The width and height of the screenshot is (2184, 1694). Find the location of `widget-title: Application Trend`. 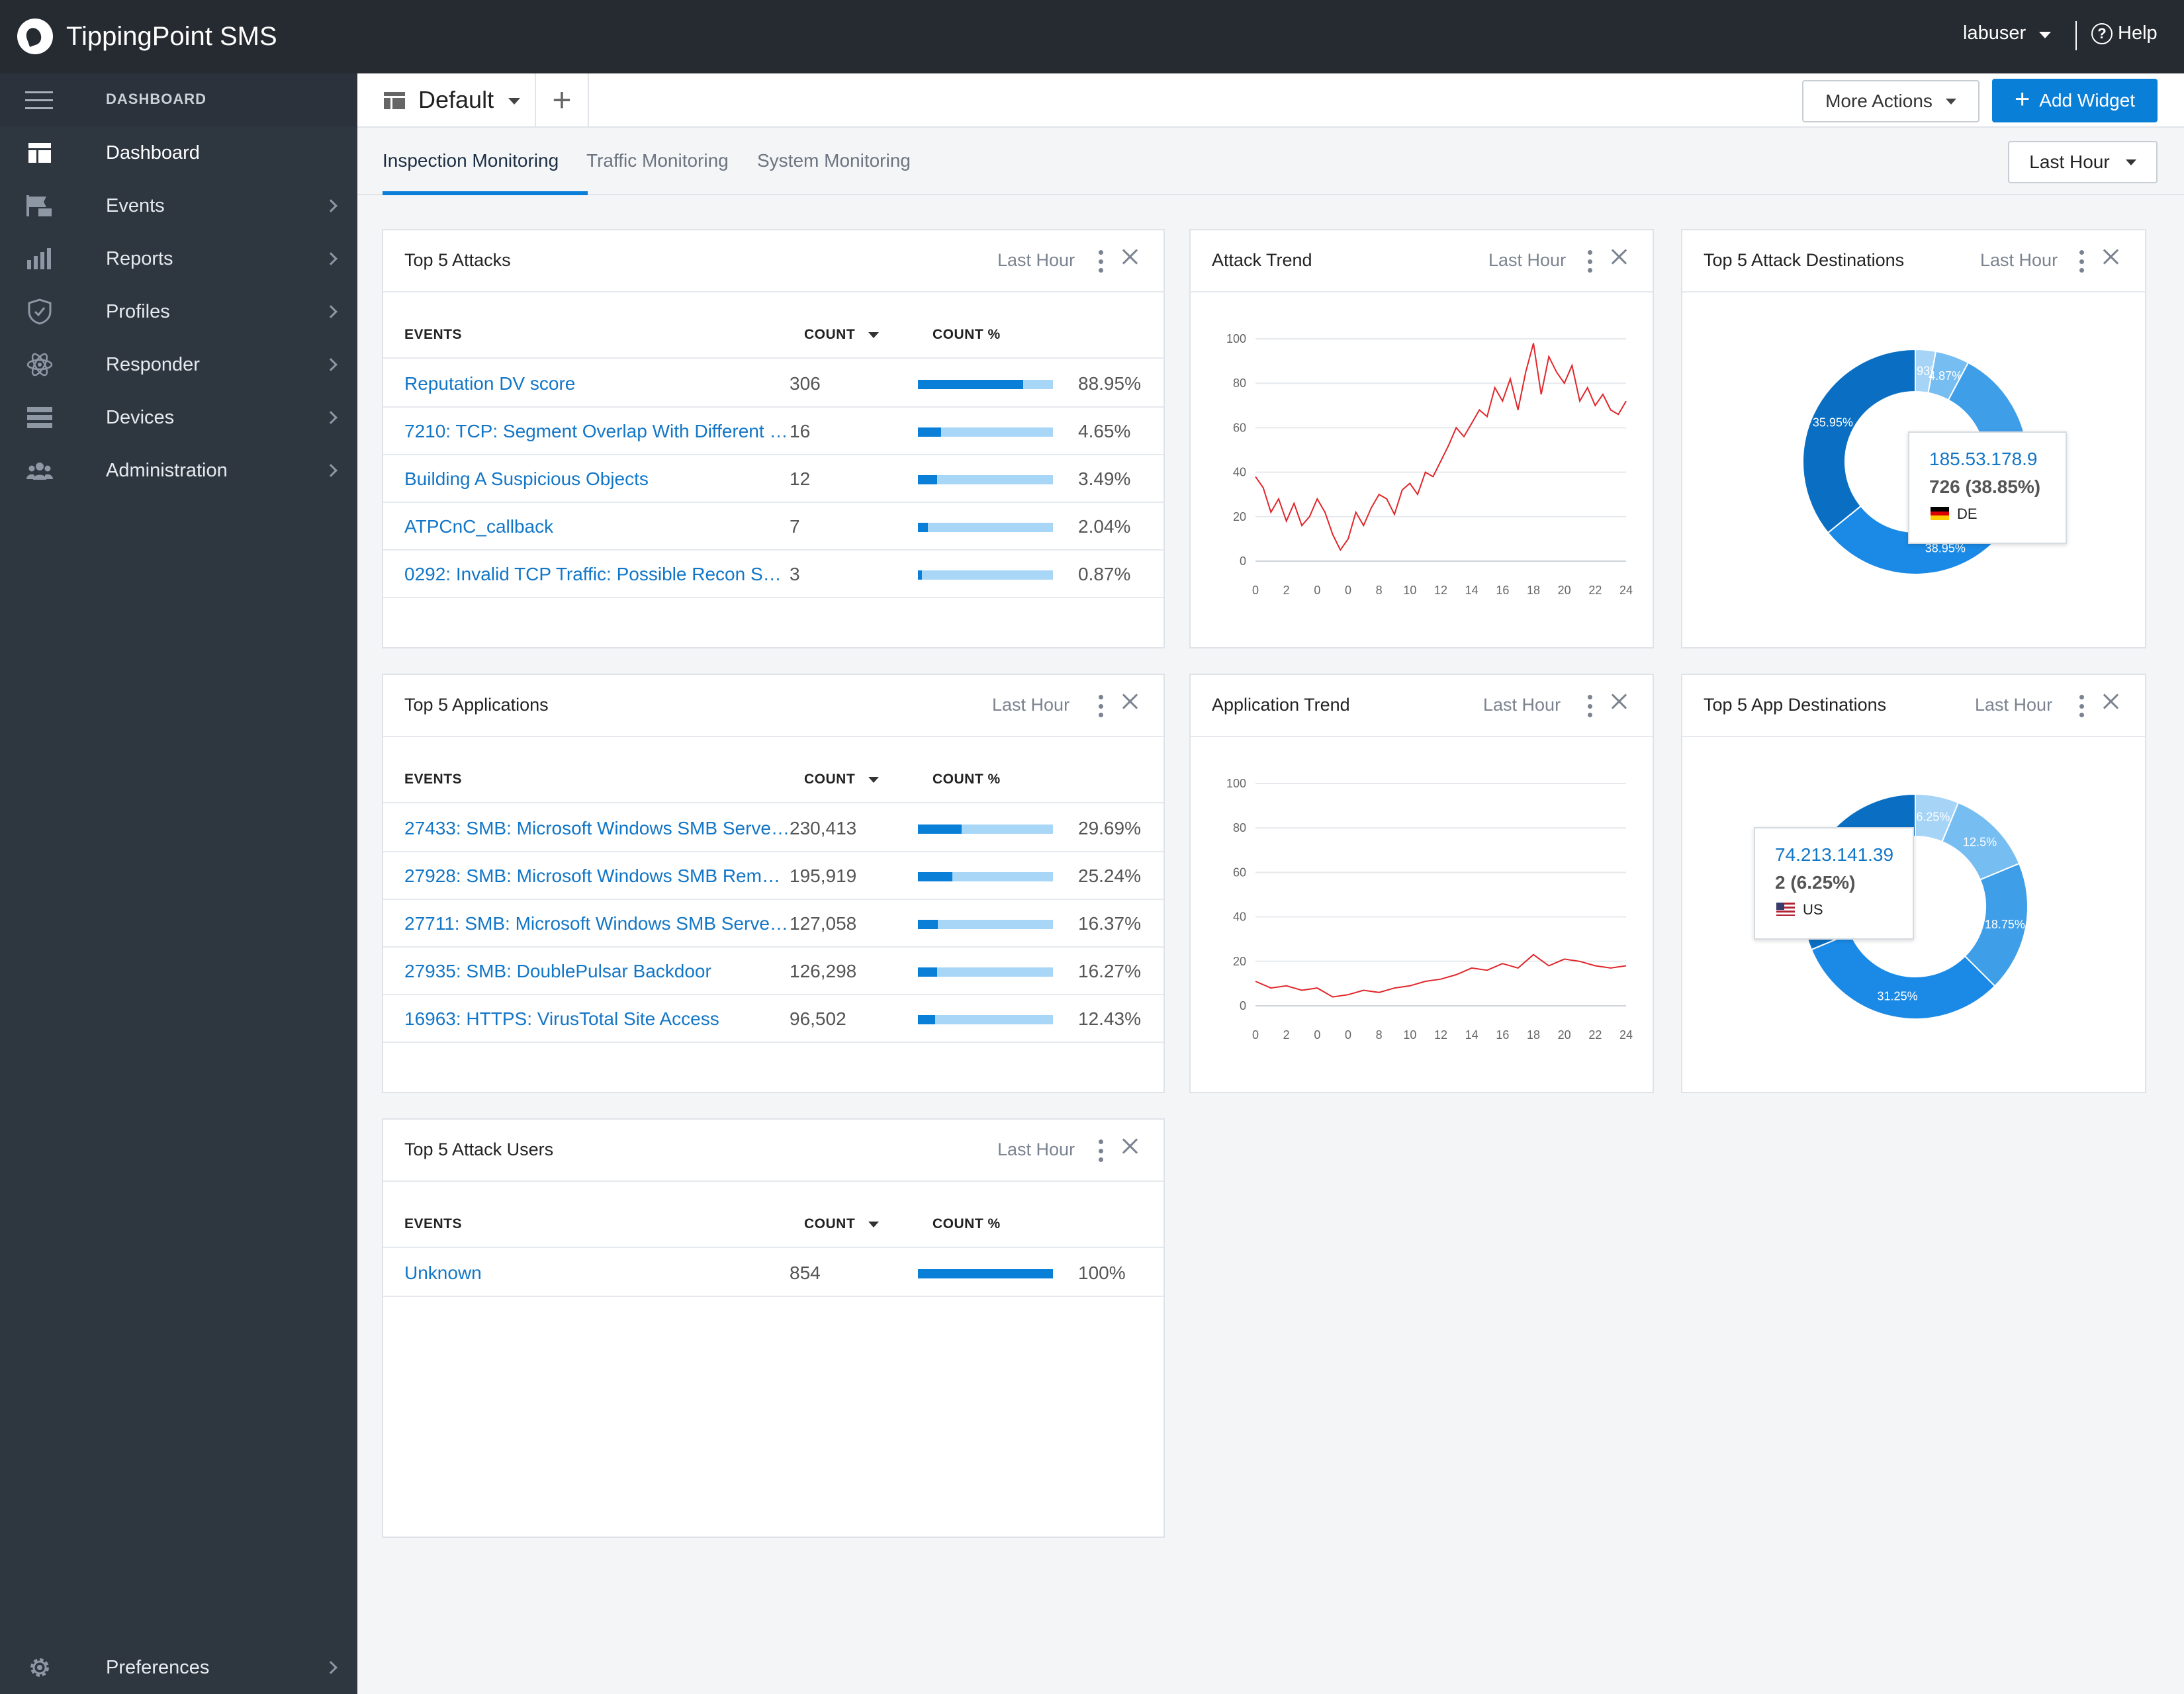

widget-title: Application Trend is located at coordinates (1281, 705).